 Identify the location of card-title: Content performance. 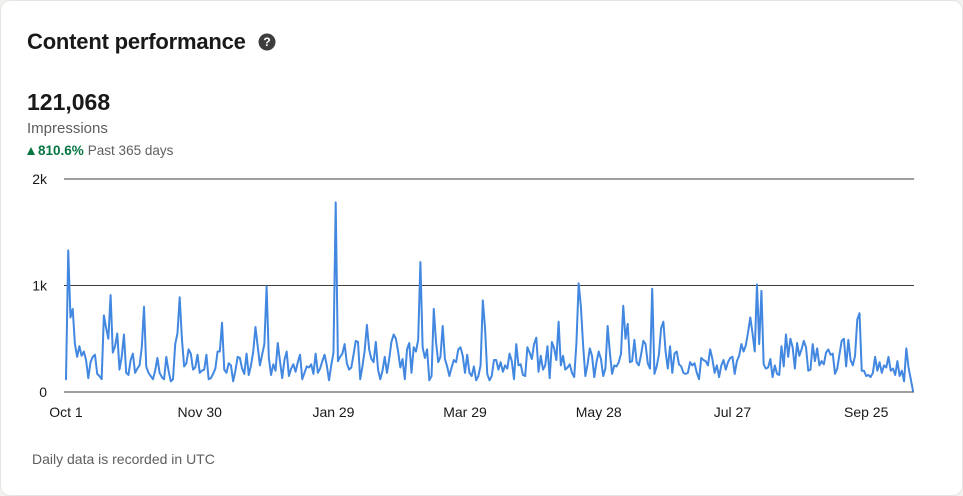
(136, 41).